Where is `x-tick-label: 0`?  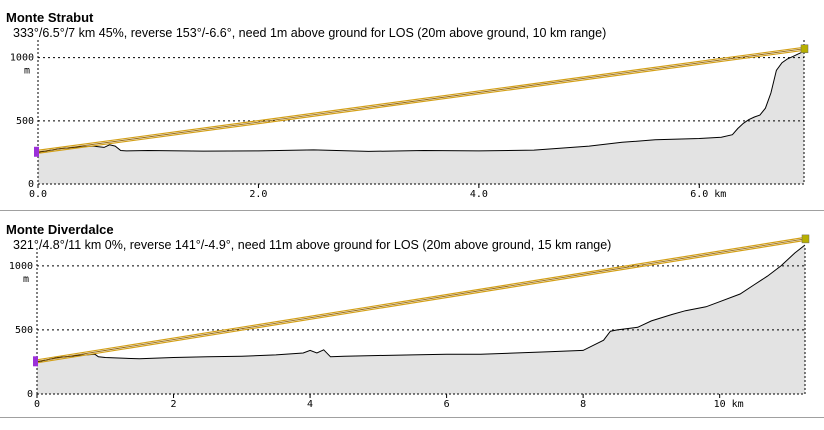 x-tick-label: 0 is located at coordinates (37, 404).